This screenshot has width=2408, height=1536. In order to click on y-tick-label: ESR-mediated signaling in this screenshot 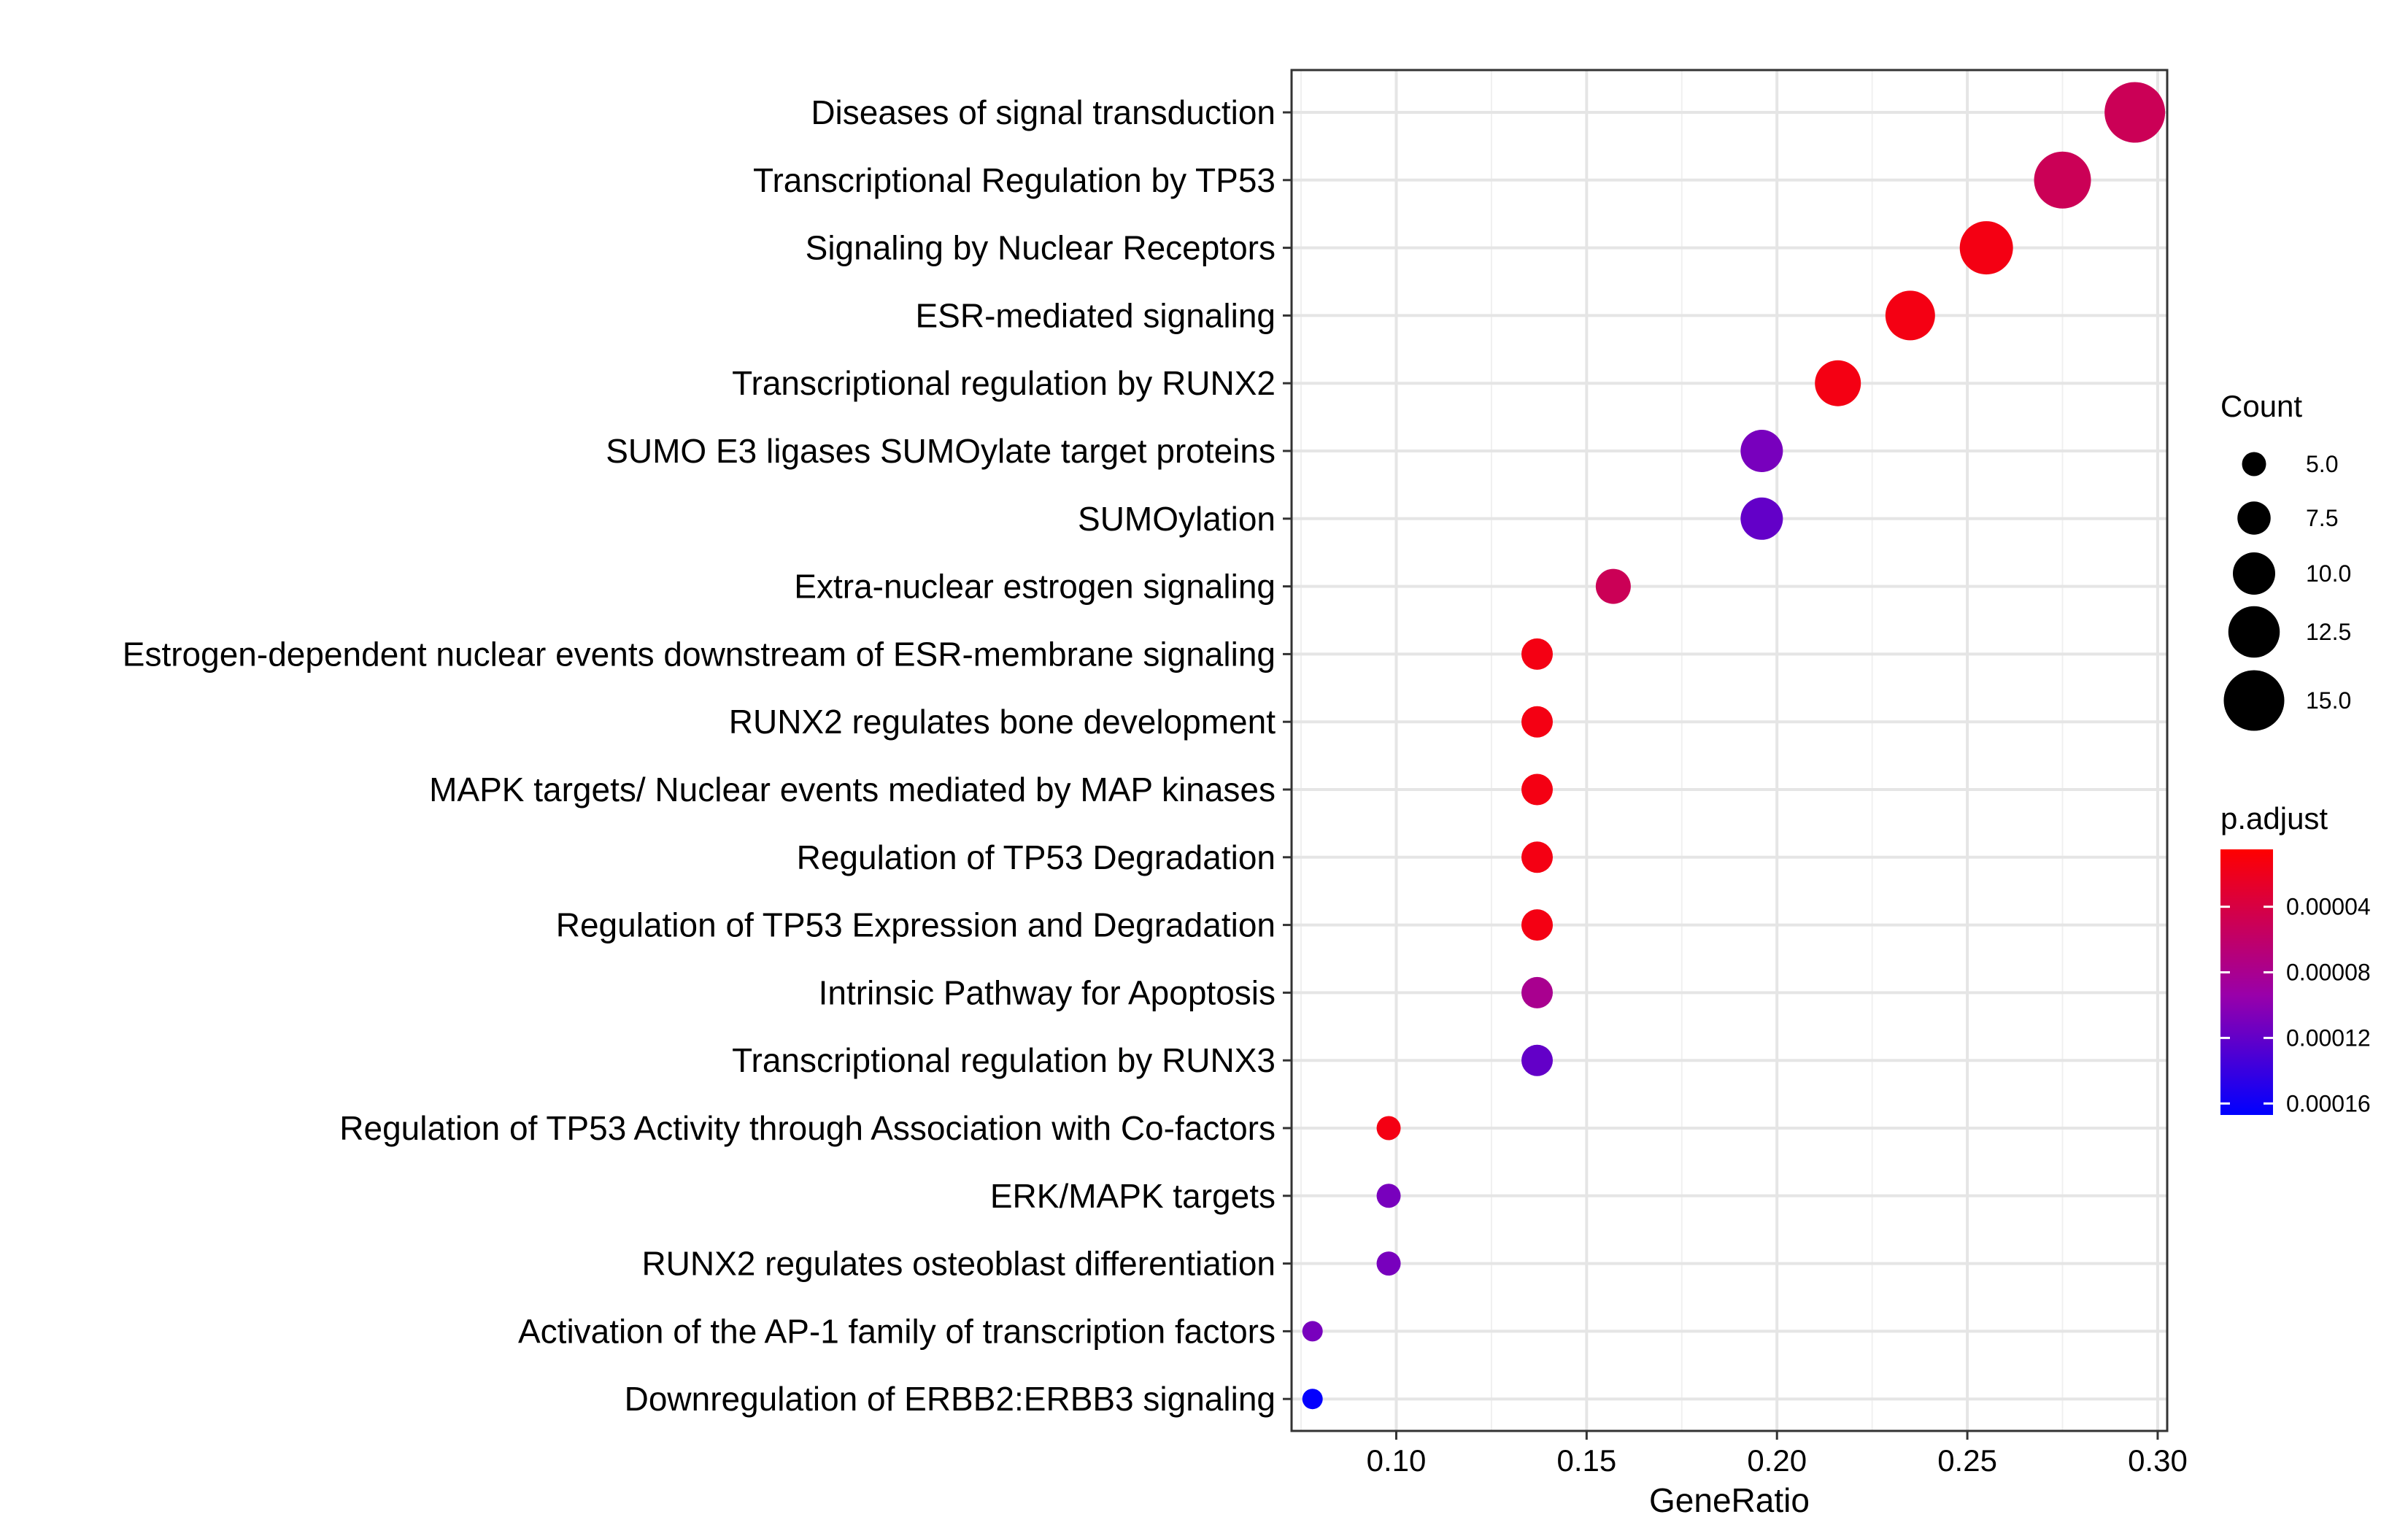, I will do `click(1096, 315)`.